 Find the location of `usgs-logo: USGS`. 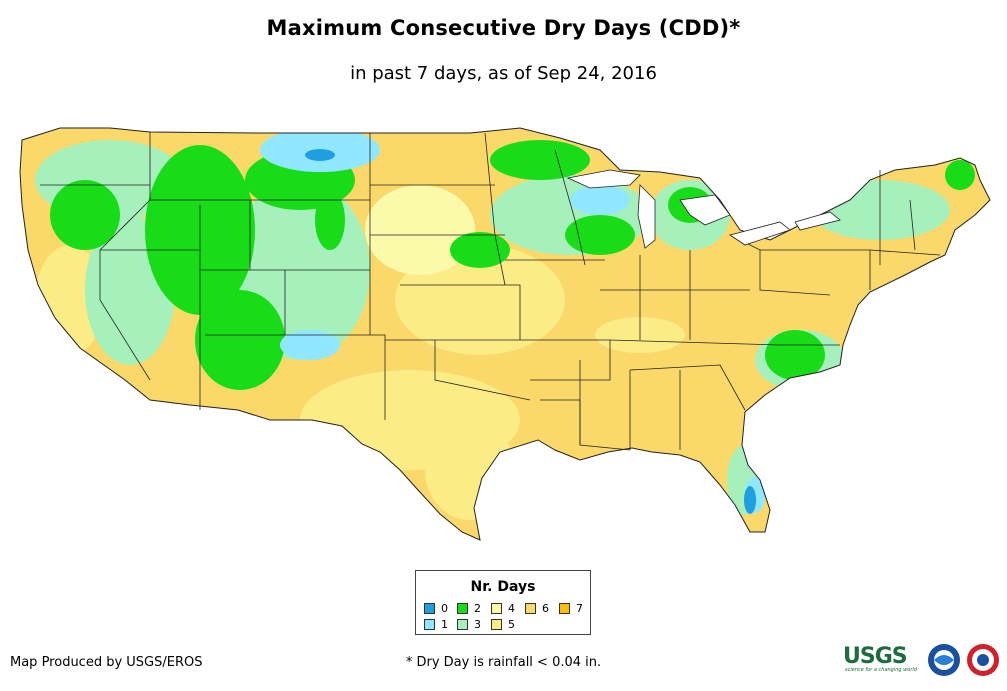

usgs-logo: USGS is located at coordinates (875, 656).